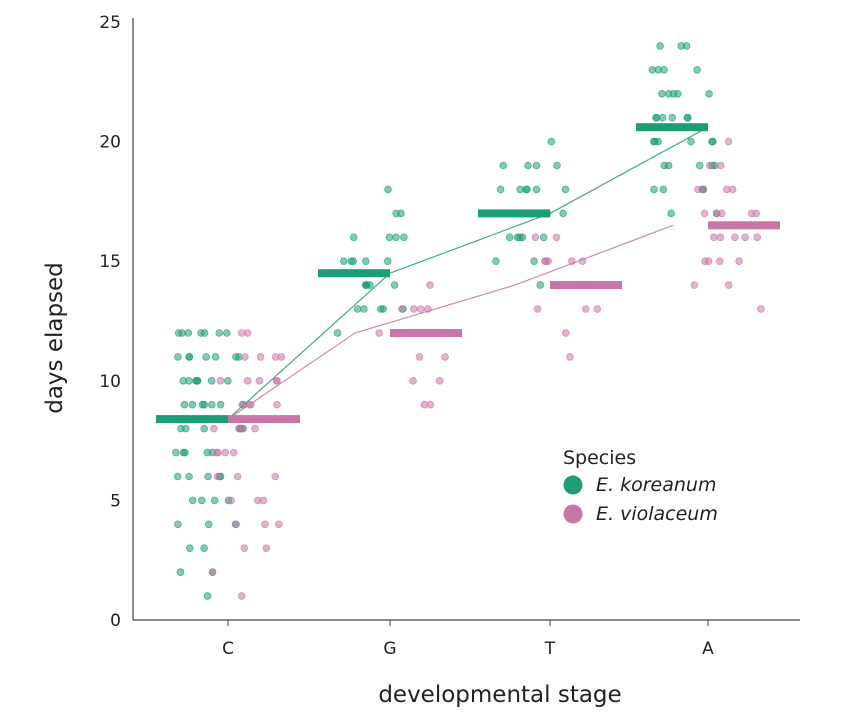 The height and width of the screenshot is (717, 859). What do you see at coordinates (573, 514) in the screenshot?
I see `legend-swatch-violaceum` at bounding box center [573, 514].